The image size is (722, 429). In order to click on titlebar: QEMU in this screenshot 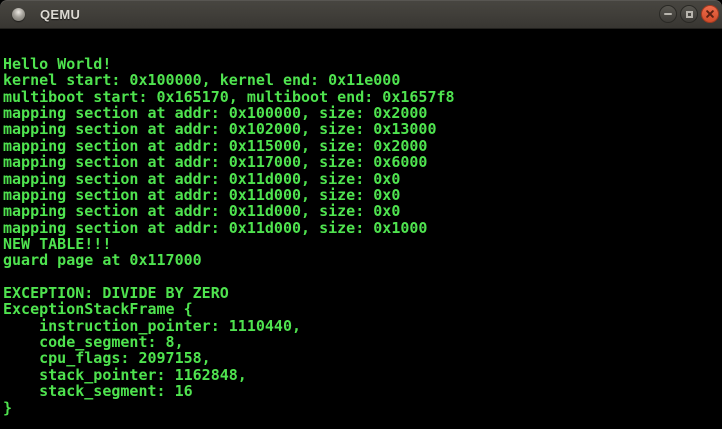, I will do `click(361, 14)`.